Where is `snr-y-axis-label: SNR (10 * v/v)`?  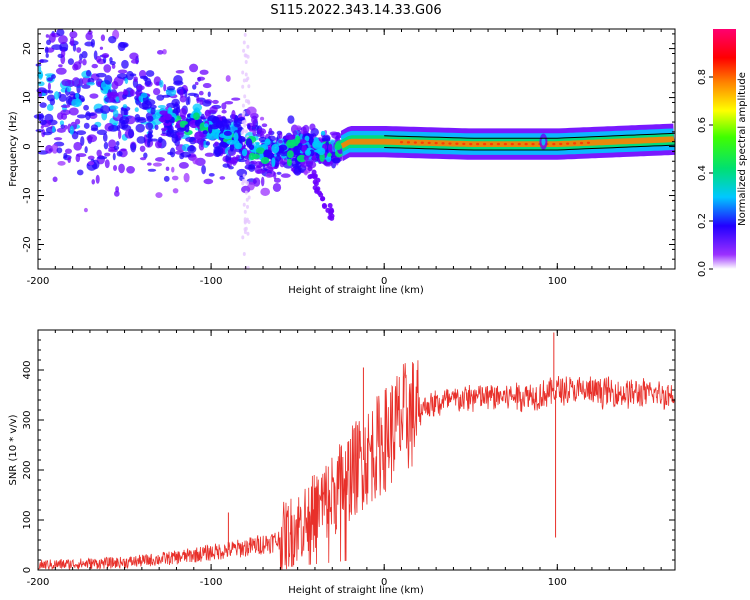 snr-y-axis-label: SNR (10 * v/v) is located at coordinates (13, 449).